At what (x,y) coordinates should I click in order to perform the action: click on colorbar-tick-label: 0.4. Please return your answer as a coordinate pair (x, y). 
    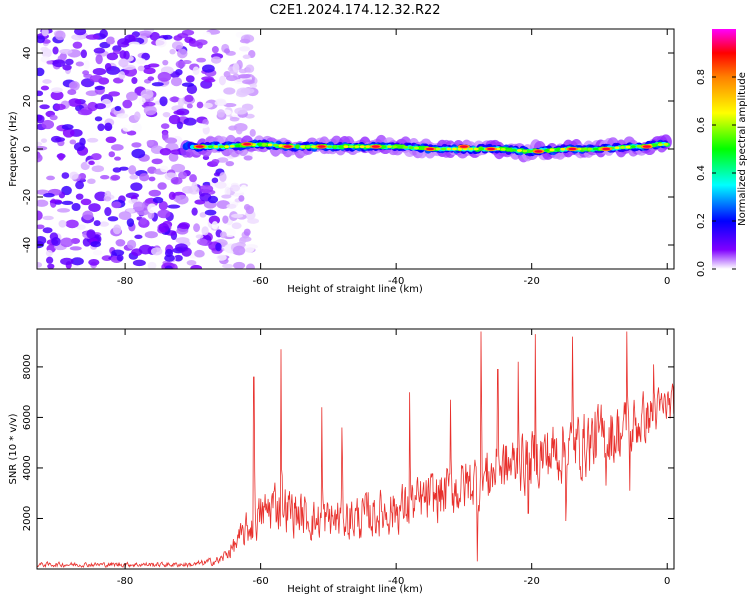
    Looking at the image, I should click on (701, 173).